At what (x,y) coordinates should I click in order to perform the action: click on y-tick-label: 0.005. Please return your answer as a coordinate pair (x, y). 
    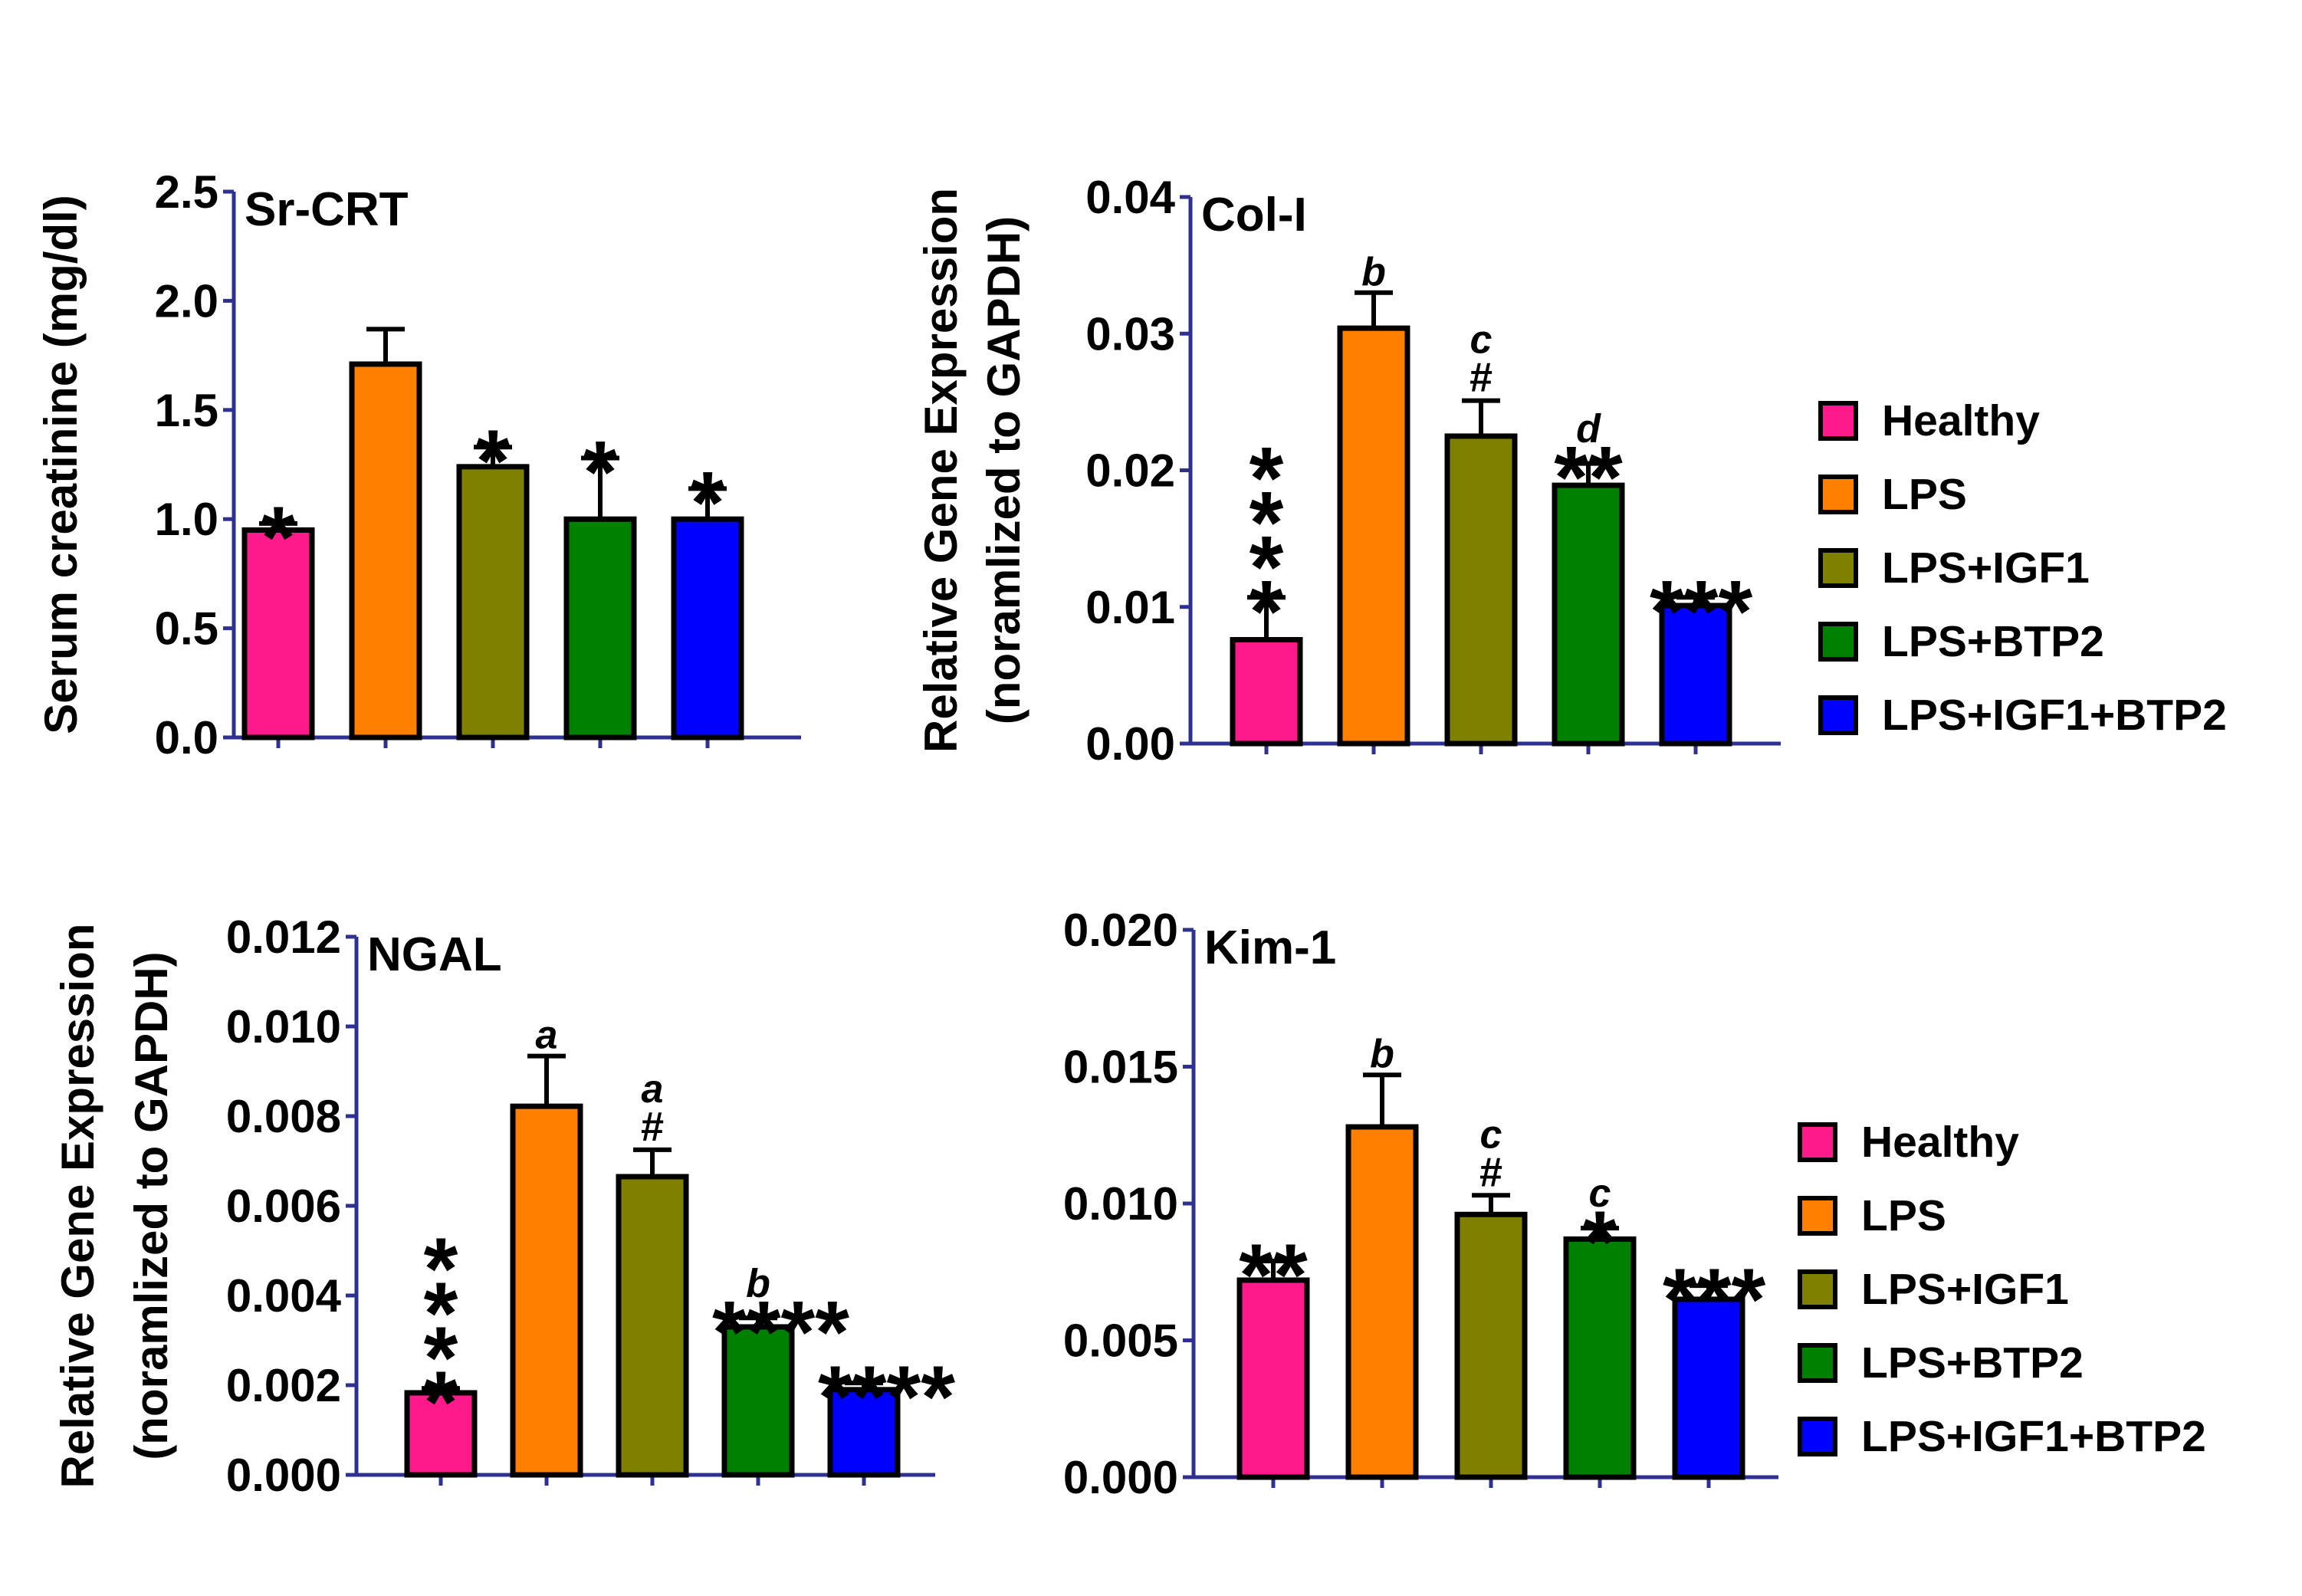
    Looking at the image, I should click on (1120, 1341).